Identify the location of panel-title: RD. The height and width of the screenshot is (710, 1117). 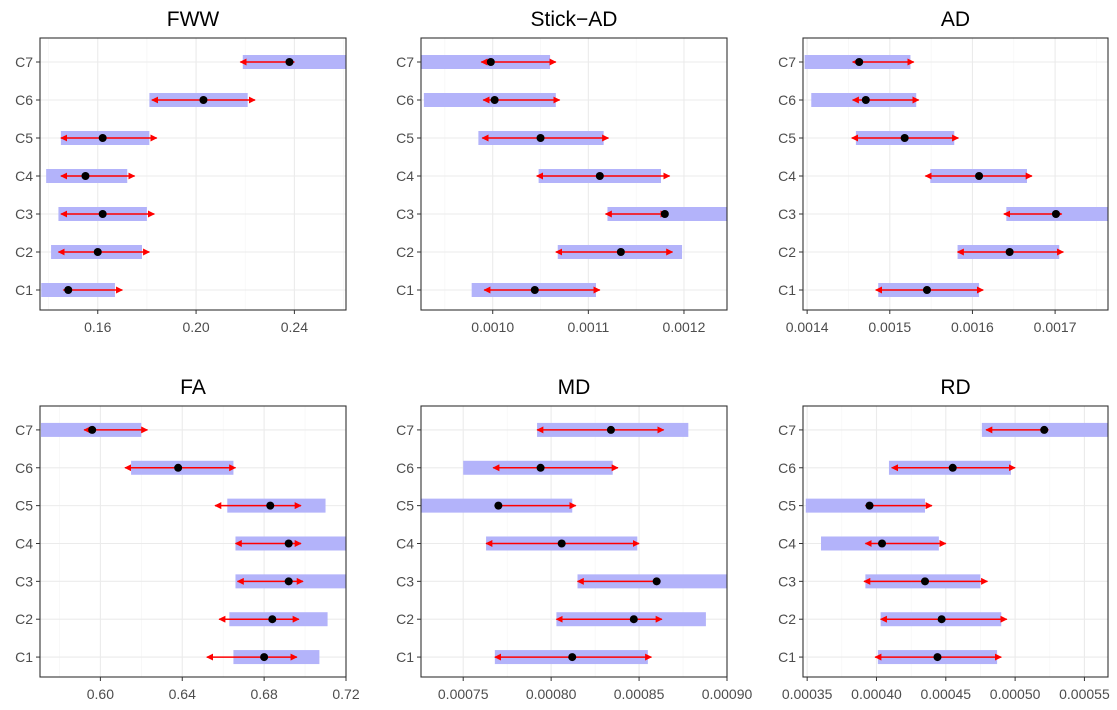
(955, 387).